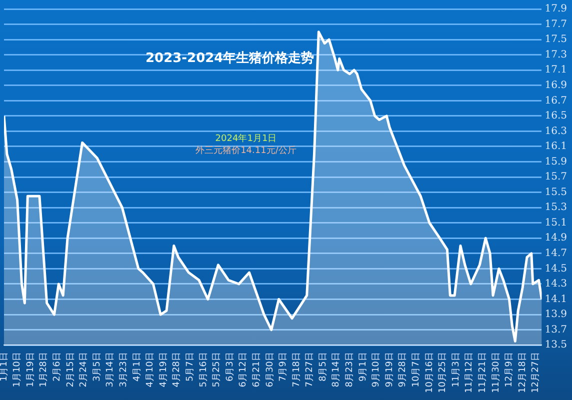 This screenshot has width=572, height=400. I want to click on annotation: 外三元猪价14.11元/公斤, so click(246, 150).